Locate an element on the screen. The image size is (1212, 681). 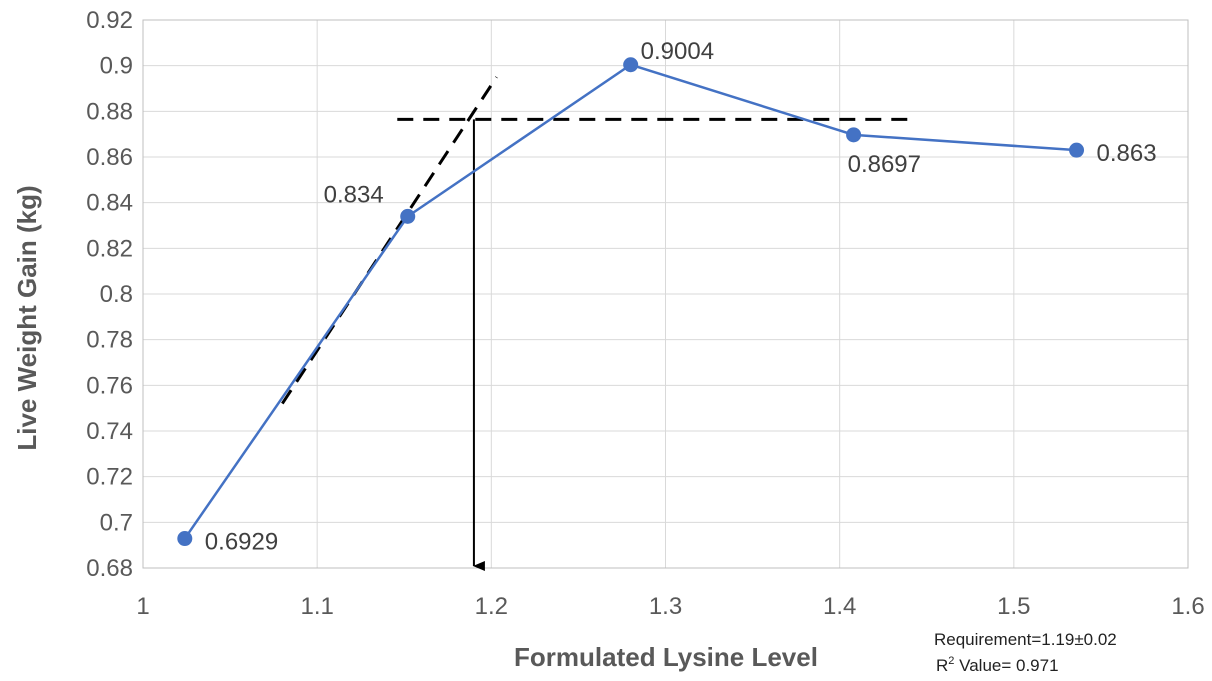
y-tick-label: 0.68 is located at coordinates (109, 568).